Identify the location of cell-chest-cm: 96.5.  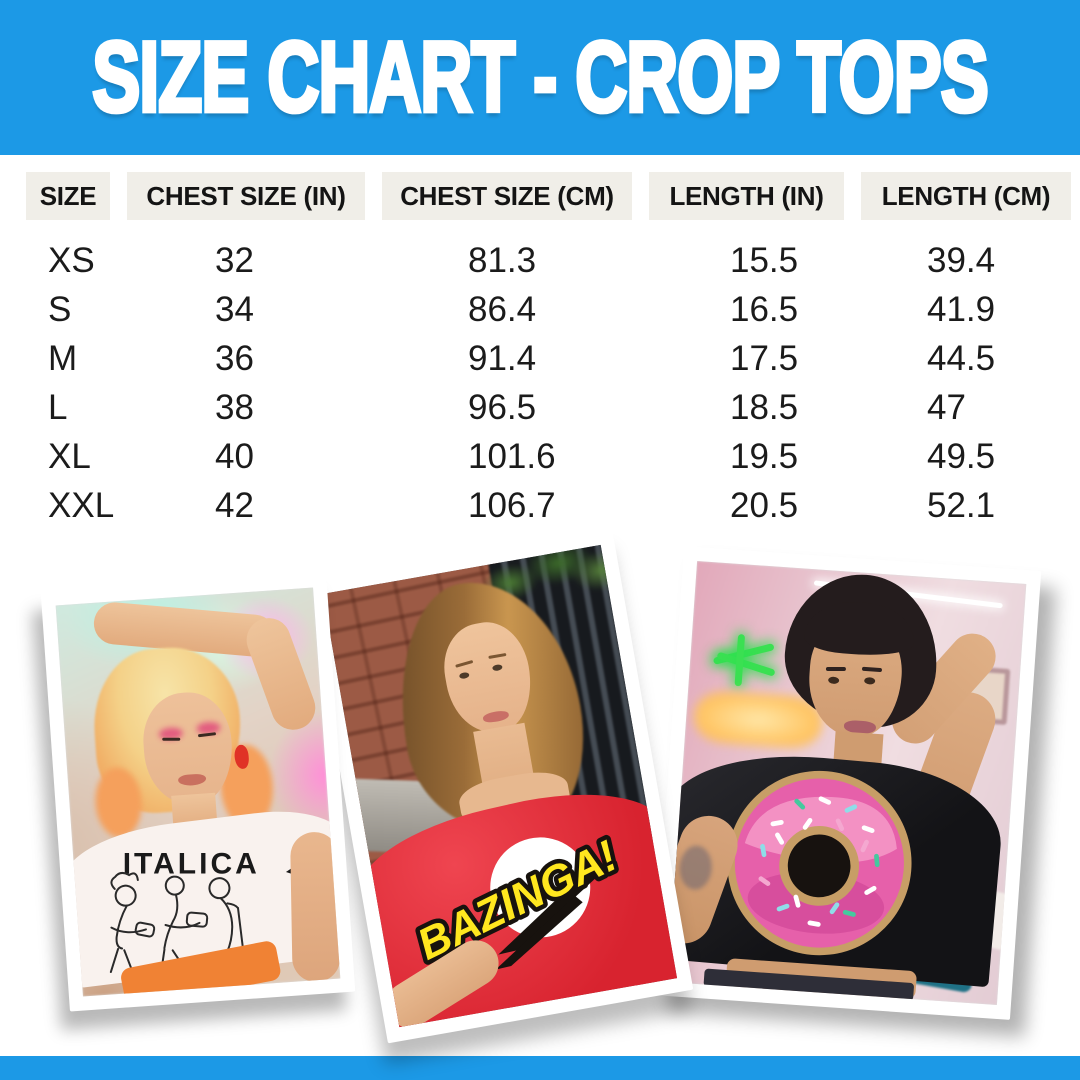
(502, 407).